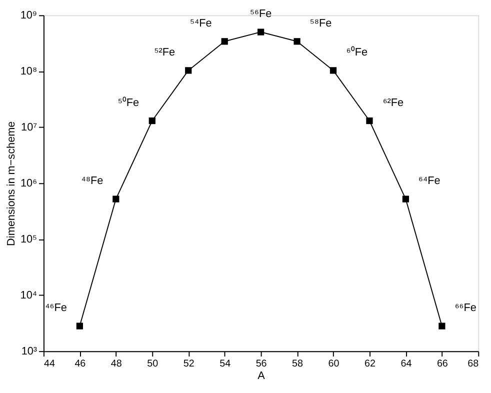  I want to click on y-axis-title: Dimensions in m−scheme, so click(11, 183).